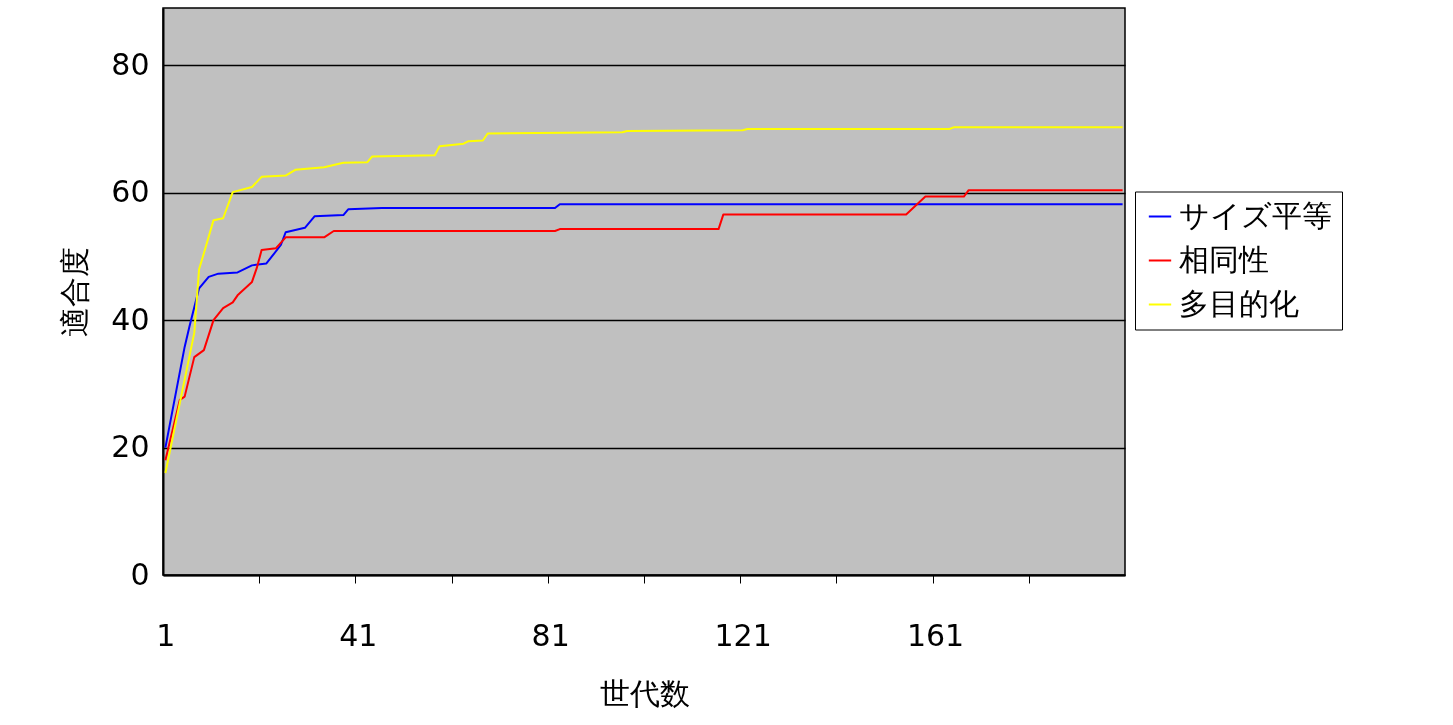 Image resolution: width=1453 pixels, height=725 pixels. What do you see at coordinates (743, 635) in the screenshot?
I see `x-tick-label: 121` at bounding box center [743, 635].